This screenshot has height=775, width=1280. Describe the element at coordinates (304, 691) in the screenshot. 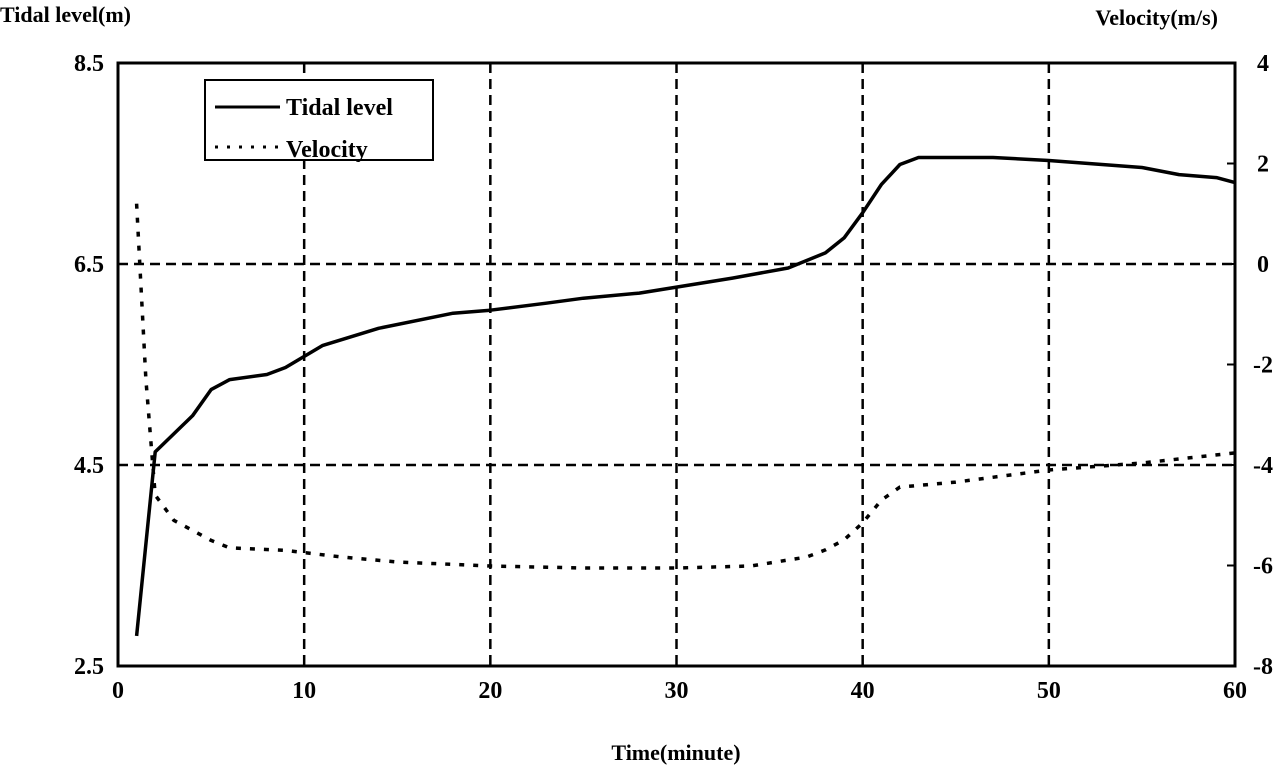

I see `x-tick-label: 10` at that location.